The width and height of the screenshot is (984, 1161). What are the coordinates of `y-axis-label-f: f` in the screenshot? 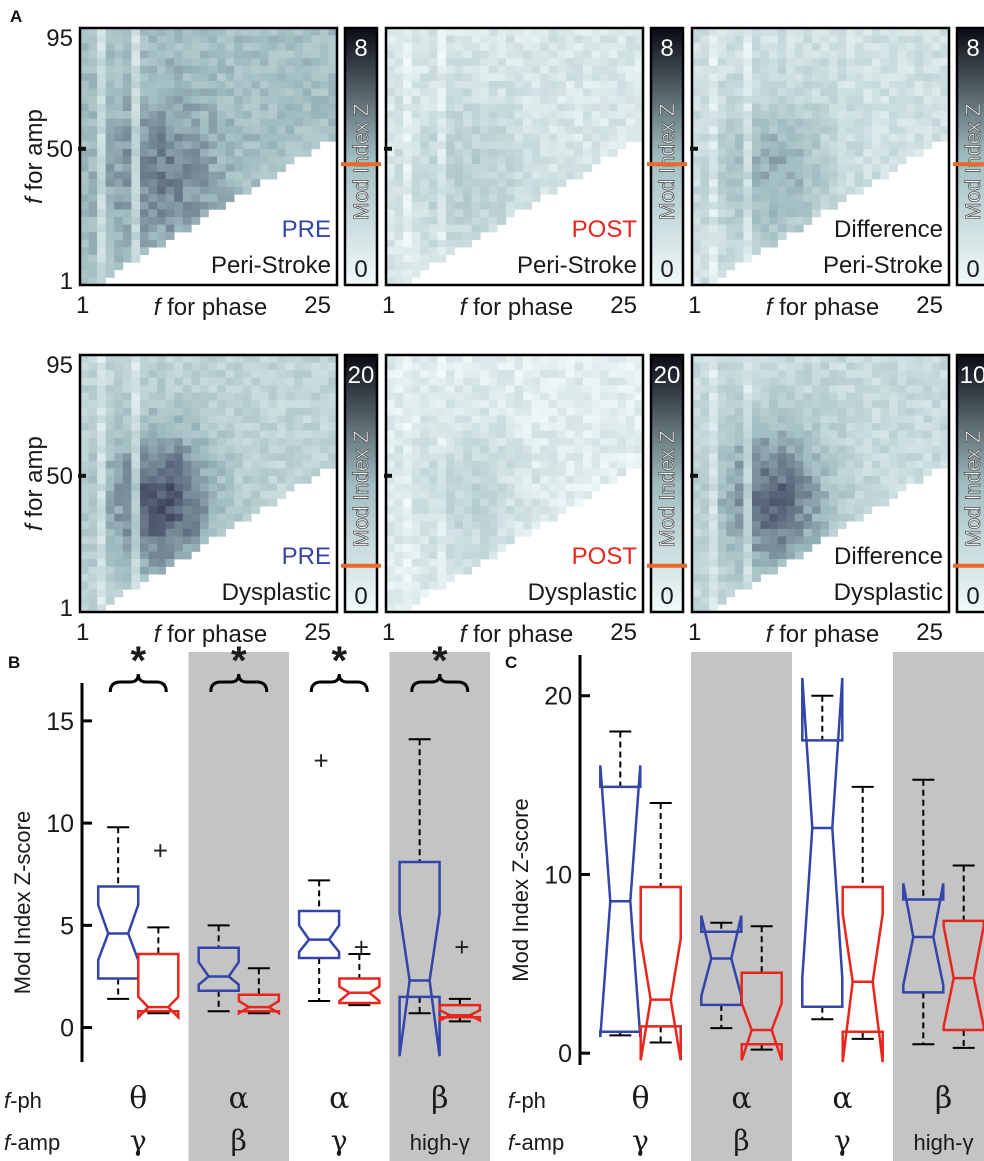 It's located at (34, 199).